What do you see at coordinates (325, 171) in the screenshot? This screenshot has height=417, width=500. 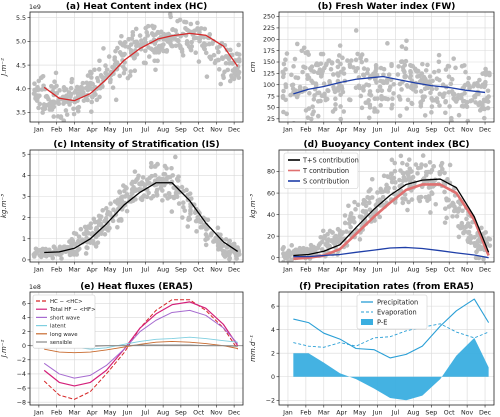 I see `legend-label: T contribution` at bounding box center [325, 171].